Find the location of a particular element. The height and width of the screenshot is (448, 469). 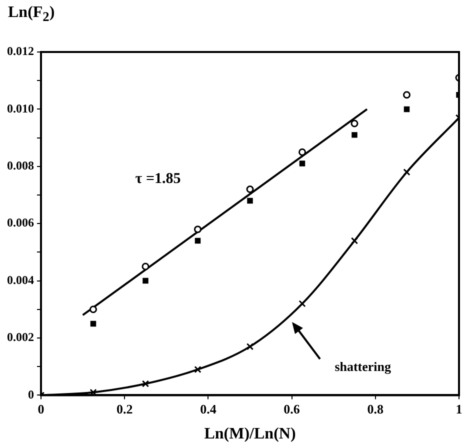

x-tick-label: 0.4 is located at coordinates (208, 408).